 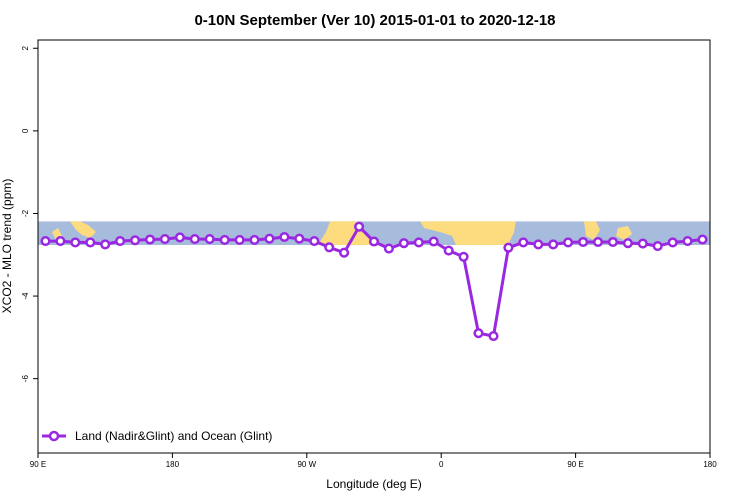 What do you see at coordinates (25, 47) in the screenshot?
I see `y-tick-label: 2` at bounding box center [25, 47].